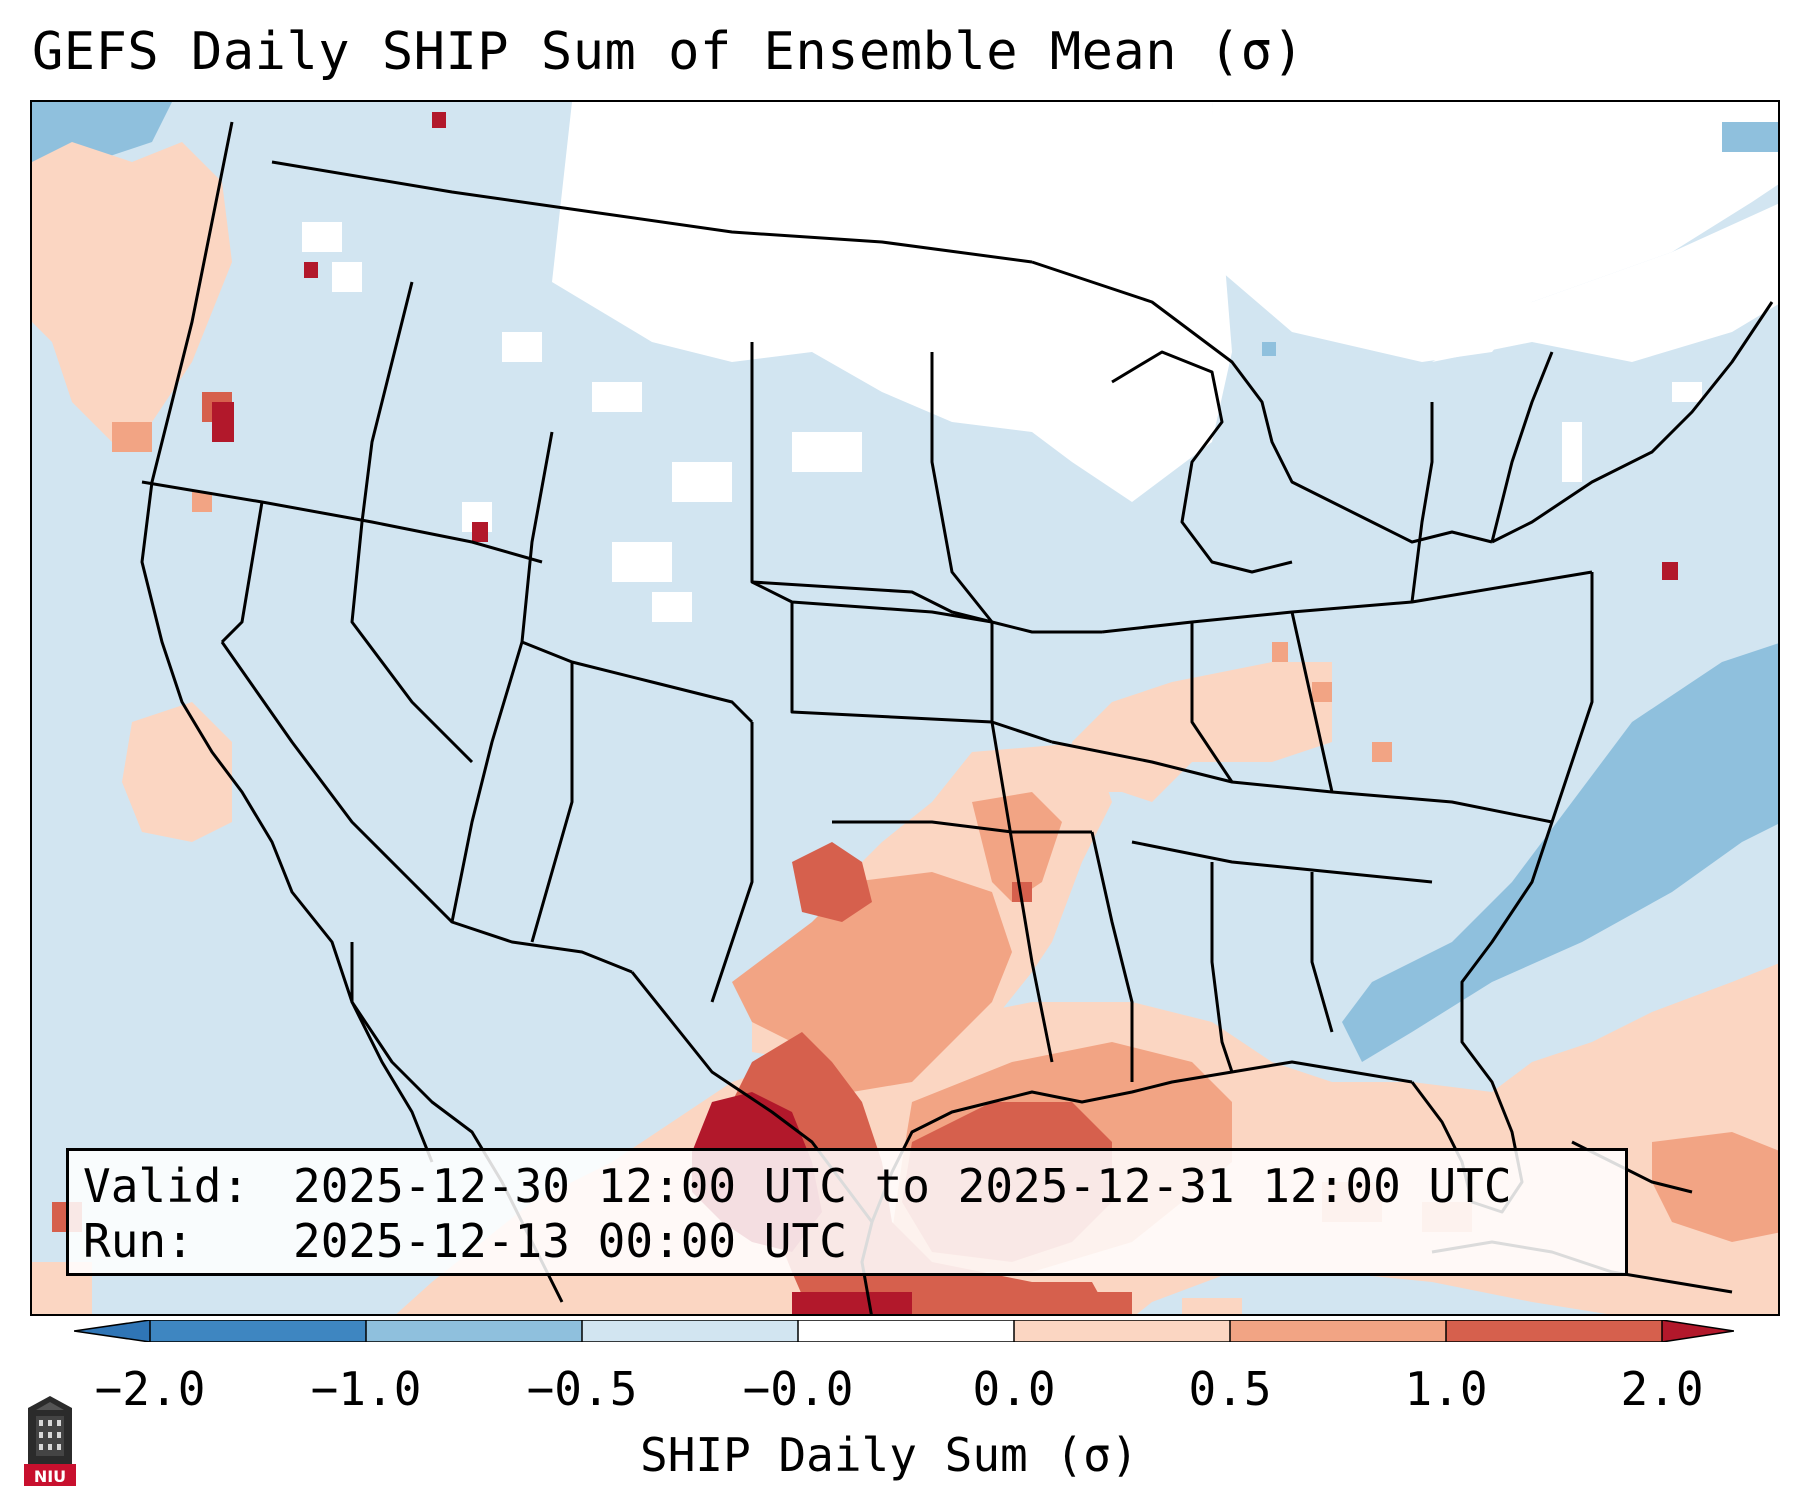 The height and width of the screenshot is (1506, 1803). Describe the element at coordinates (150, 1389) in the screenshot. I see `tick-label-0: −2.0` at that location.